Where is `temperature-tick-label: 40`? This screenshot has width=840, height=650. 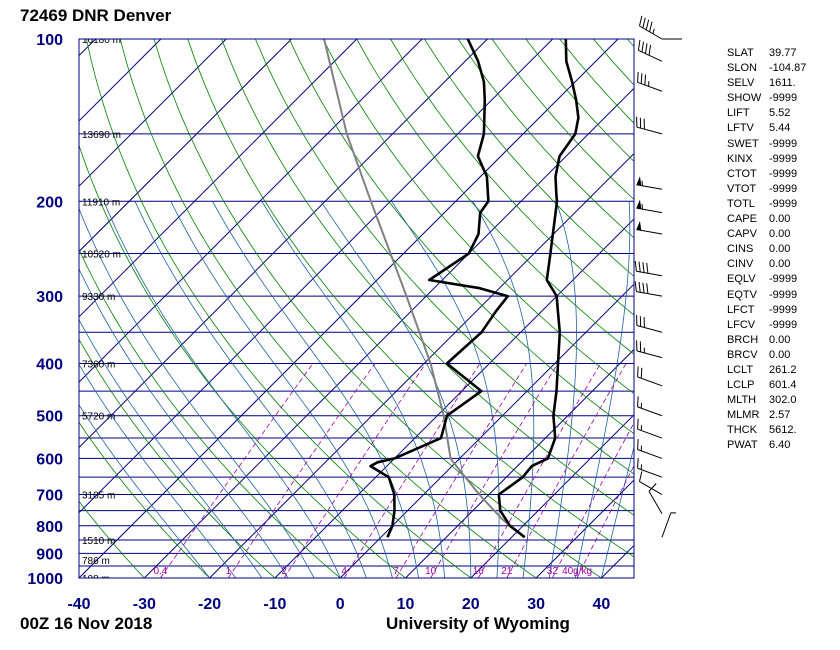
temperature-tick-label: 40 is located at coordinates (602, 604).